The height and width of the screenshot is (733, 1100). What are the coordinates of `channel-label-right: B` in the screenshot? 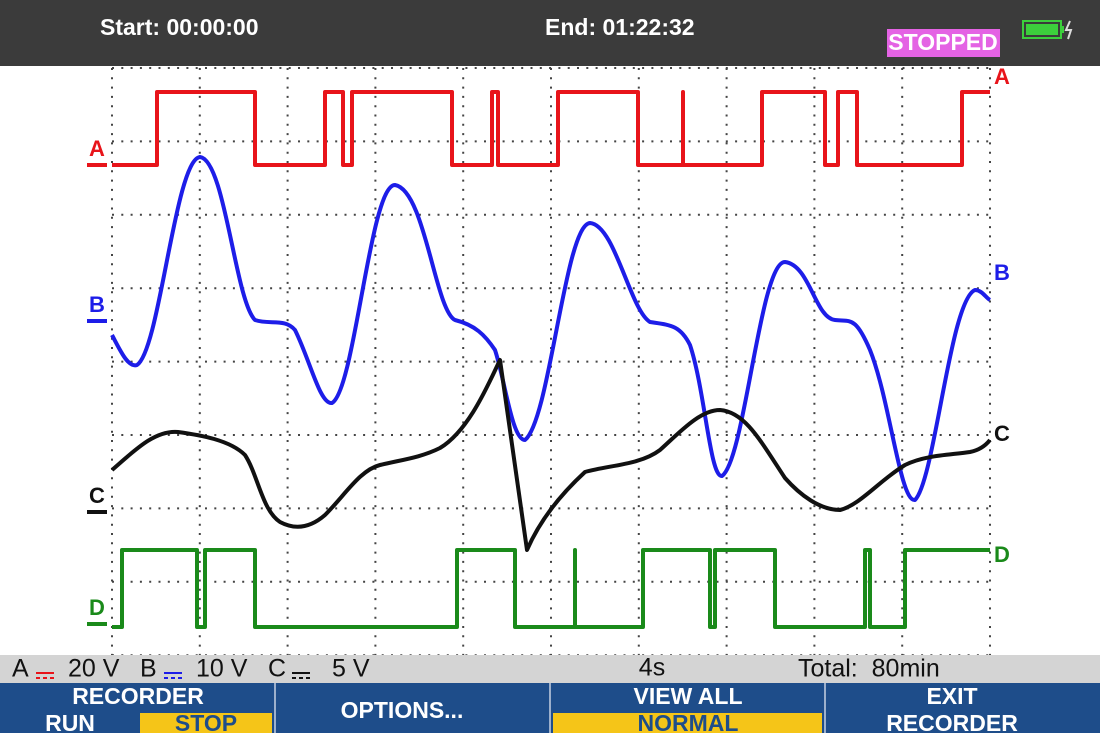 It's located at (1002, 272).